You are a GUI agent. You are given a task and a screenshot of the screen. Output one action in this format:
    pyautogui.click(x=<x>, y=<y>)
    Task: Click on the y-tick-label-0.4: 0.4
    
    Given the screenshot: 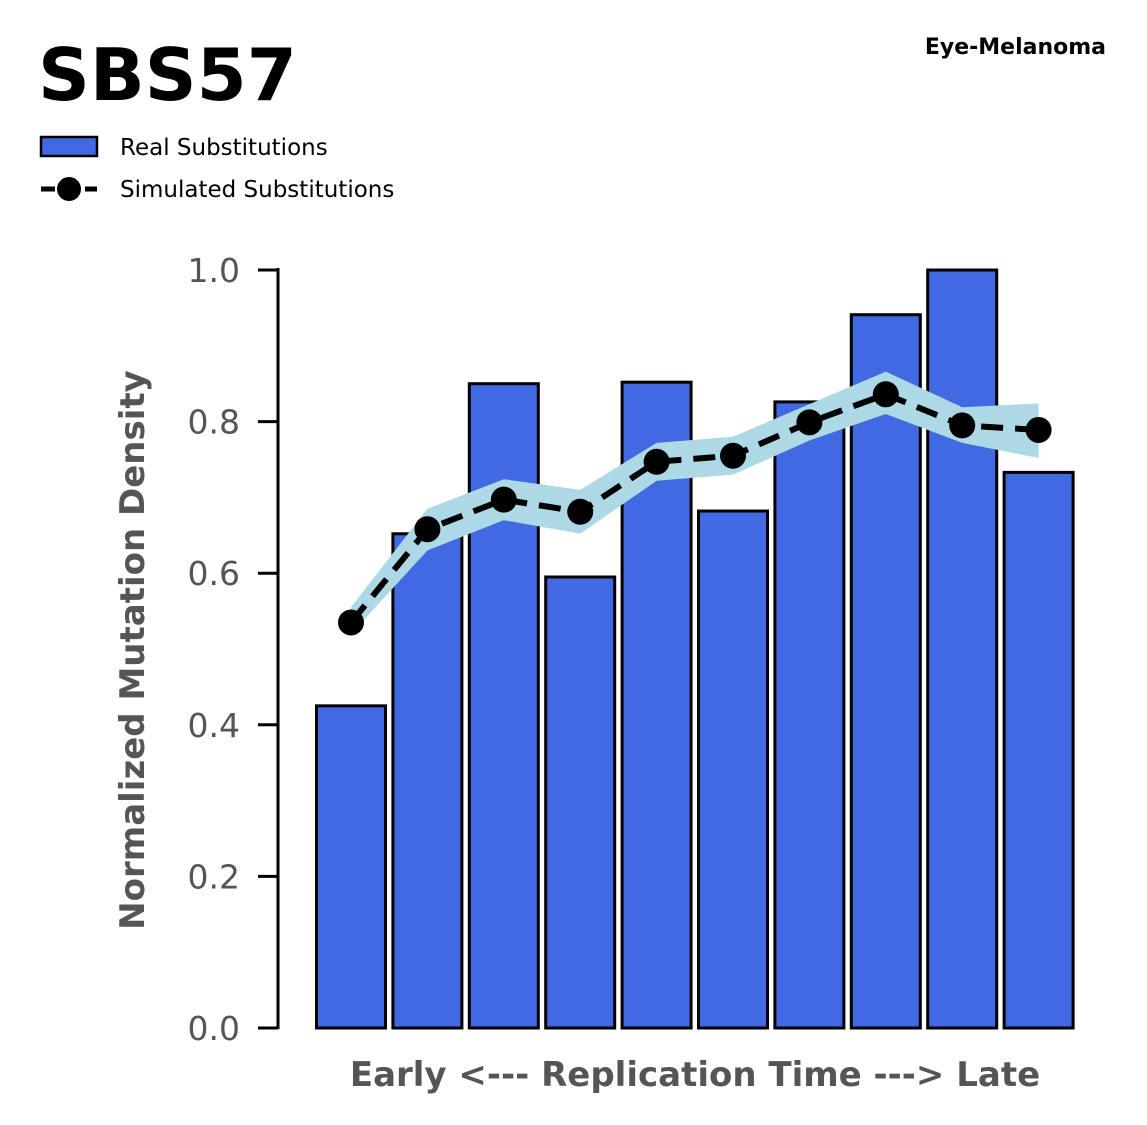 What is the action you would take?
    pyautogui.click(x=214, y=725)
    